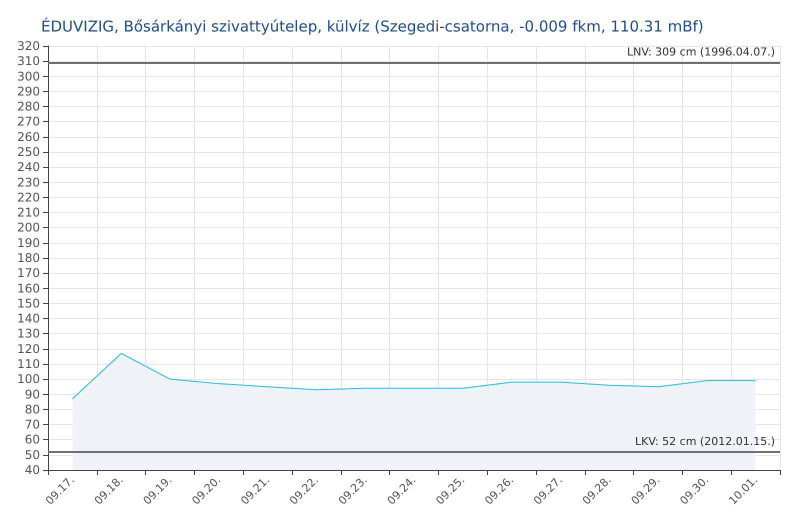  What do you see at coordinates (700, 52) in the screenshot?
I see `ref-line-label: LNV: 309 cm (1996.04.07.)` at bounding box center [700, 52].